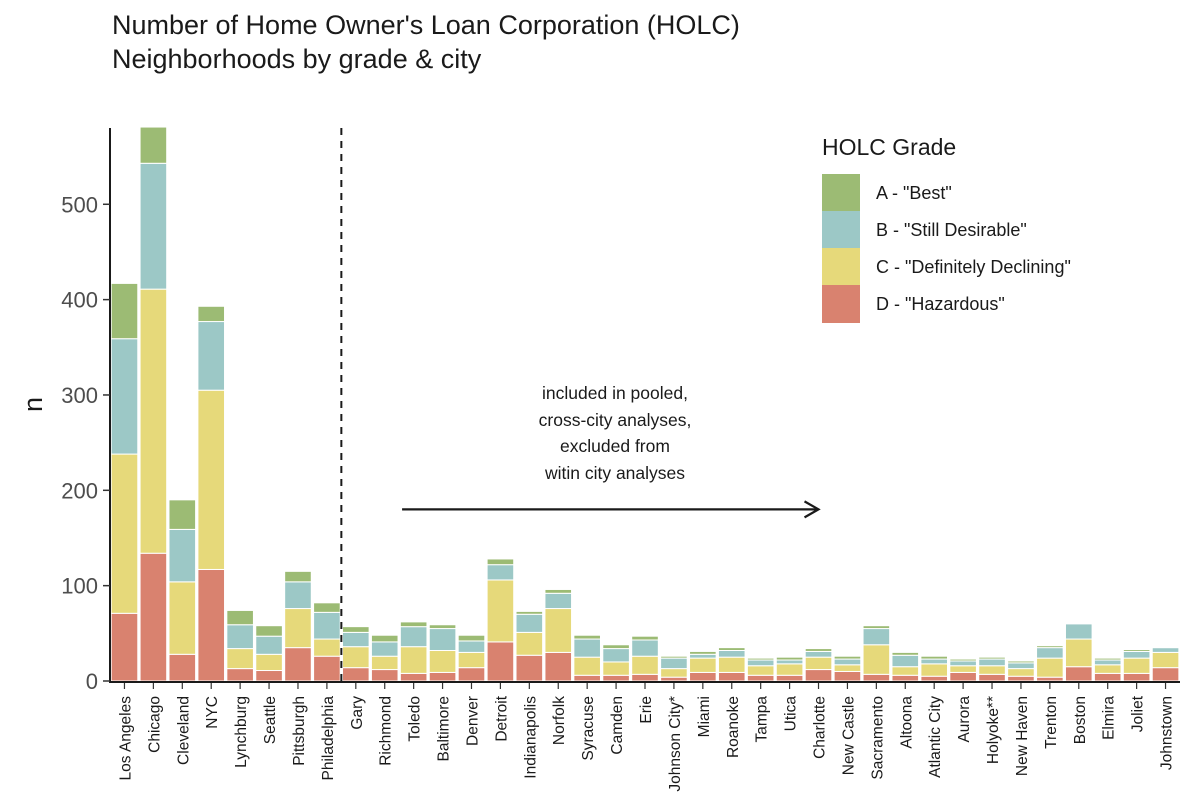 This screenshot has height=812, width=1200. Describe the element at coordinates (1078, 674) in the screenshot. I see `bar-segment-boston-s0` at that location.